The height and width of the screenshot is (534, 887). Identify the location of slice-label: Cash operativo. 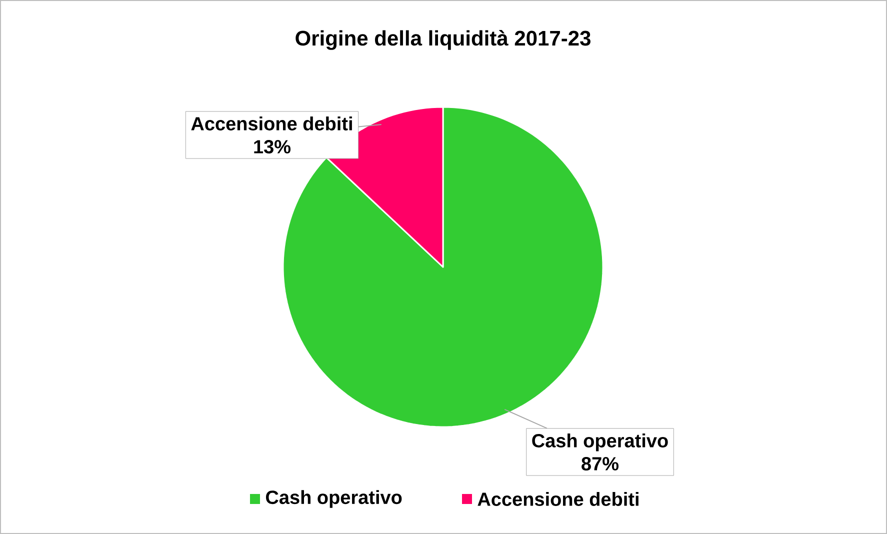
(600, 443).